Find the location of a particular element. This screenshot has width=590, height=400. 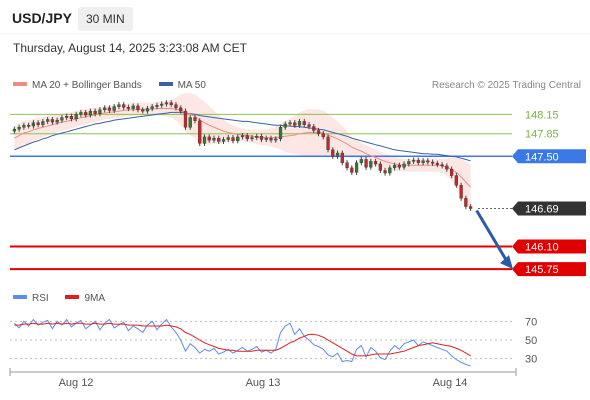

legend-item-ma20: MA 20 + Bollinger Bands is located at coordinates (77, 85).